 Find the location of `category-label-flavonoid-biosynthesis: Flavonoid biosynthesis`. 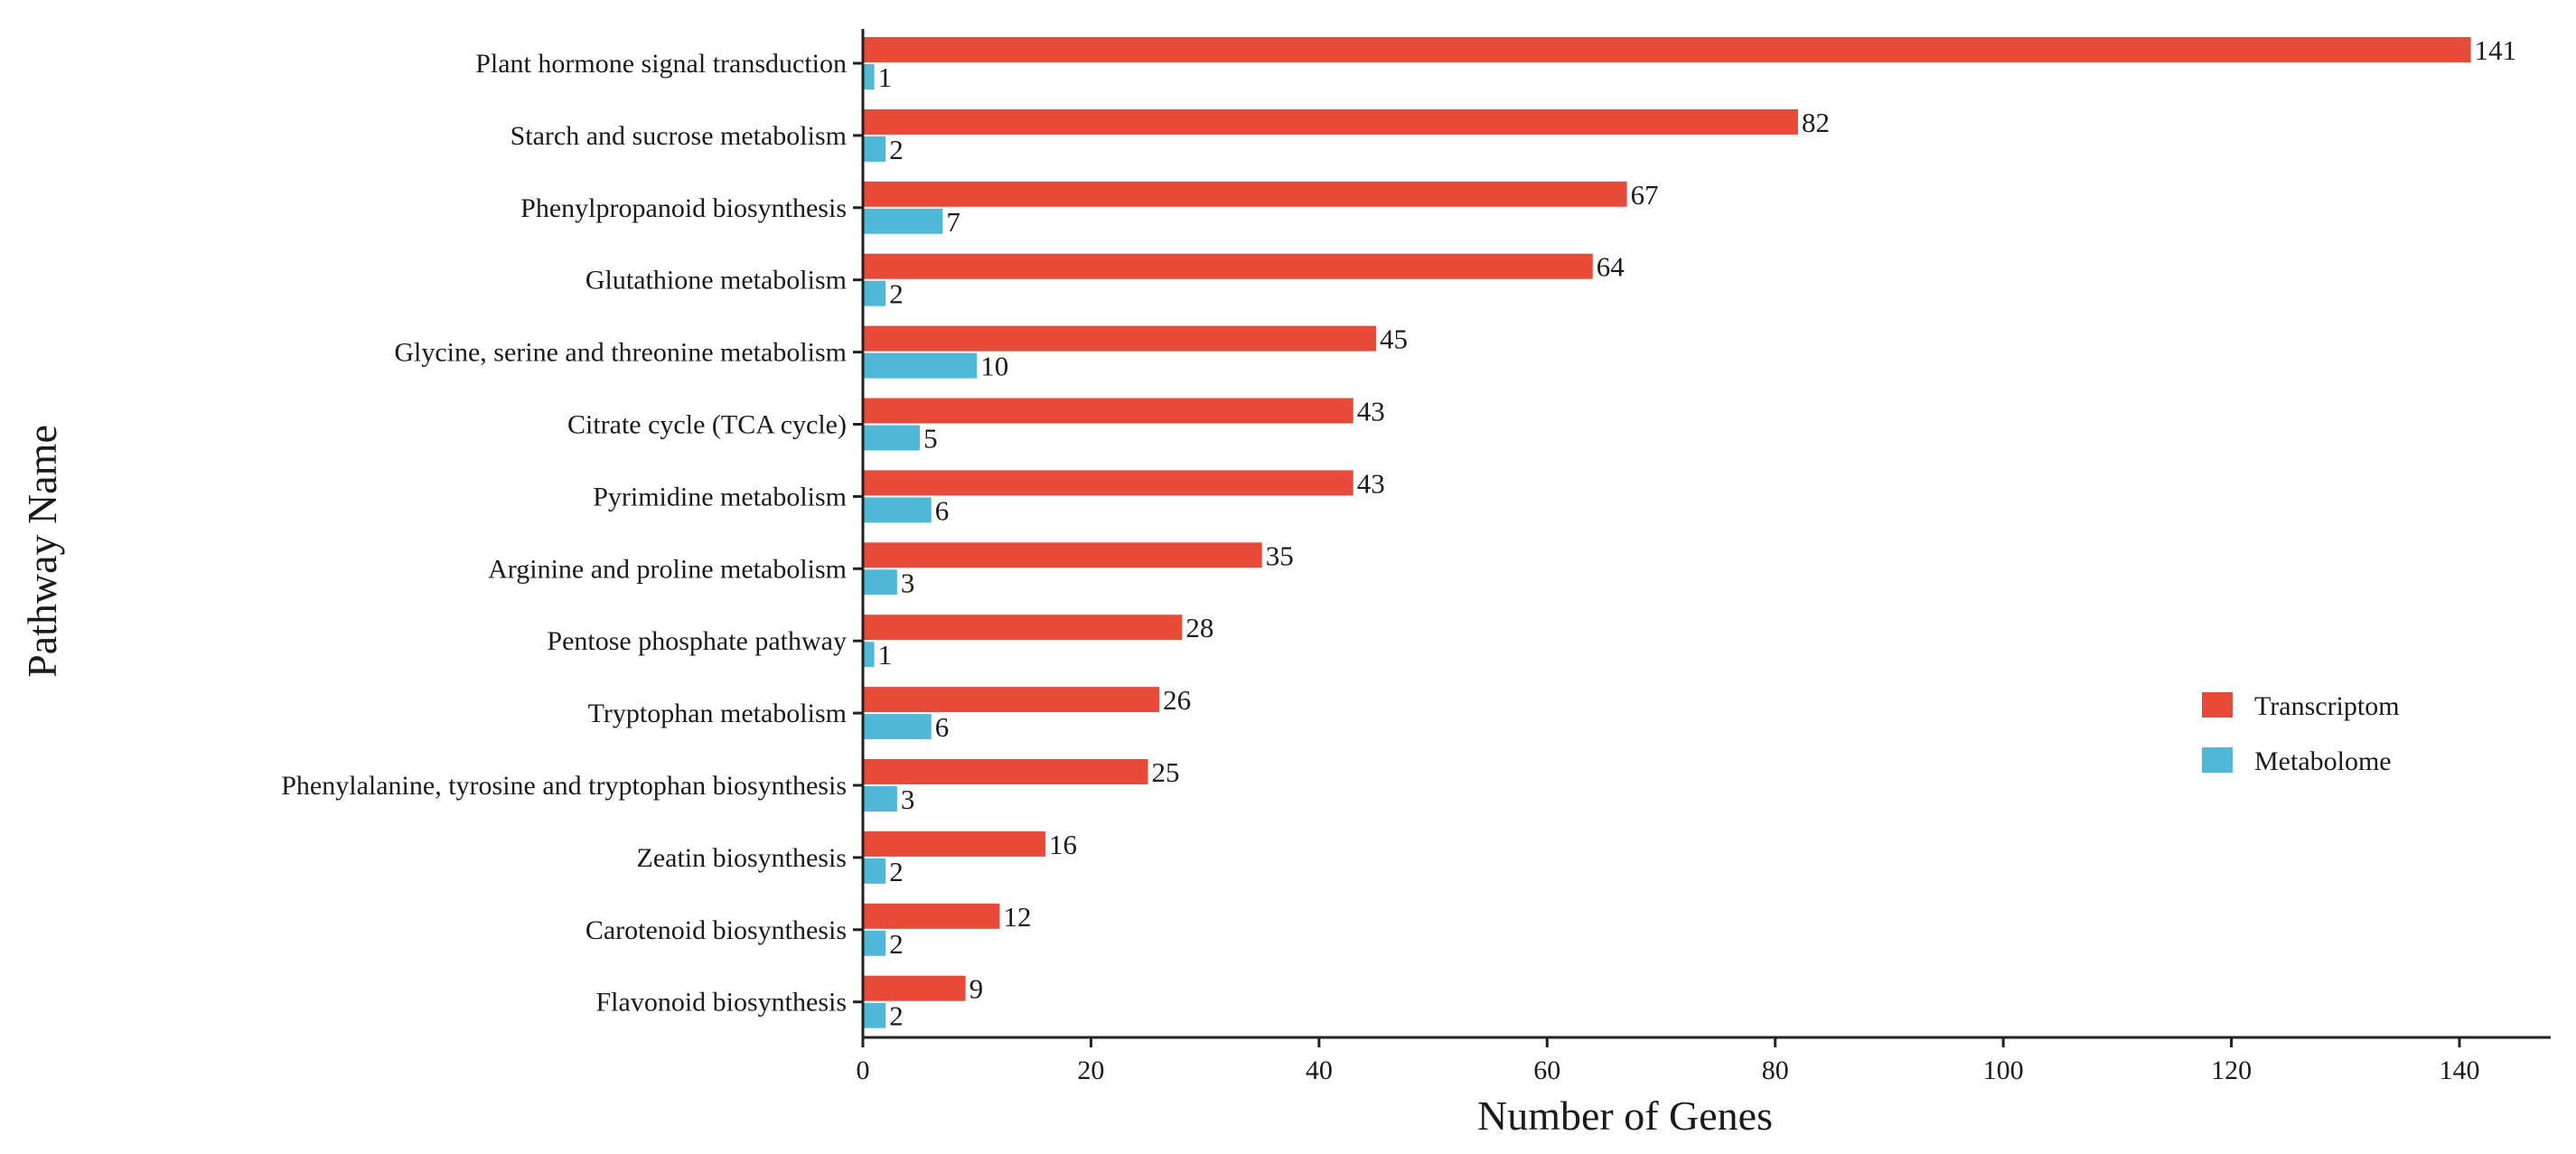

category-label-flavonoid-biosynthesis: Flavonoid biosynthesis is located at coordinates (721, 1003).